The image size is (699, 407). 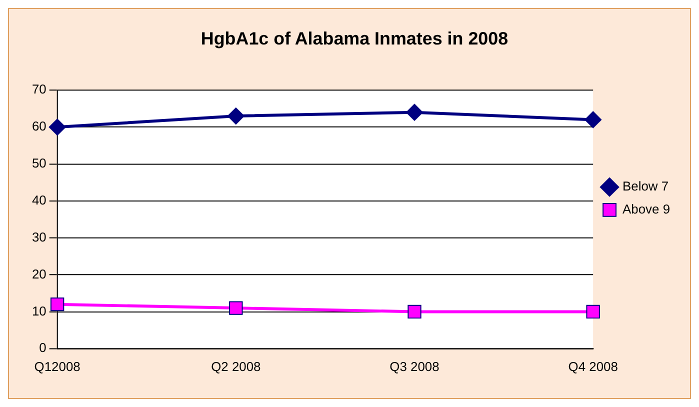 I want to click on y-tick-label: 70, so click(x=39, y=89).